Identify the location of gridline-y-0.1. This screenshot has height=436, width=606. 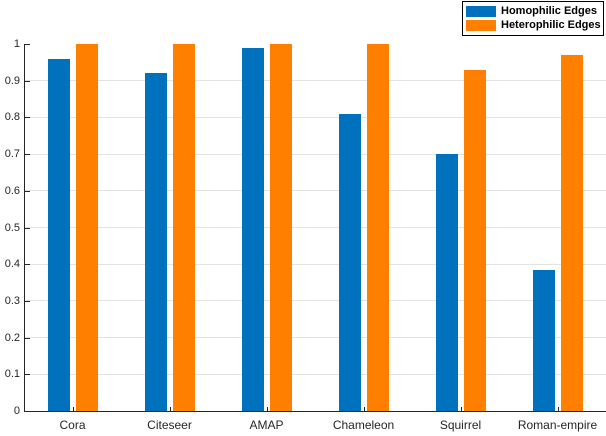
(315, 374).